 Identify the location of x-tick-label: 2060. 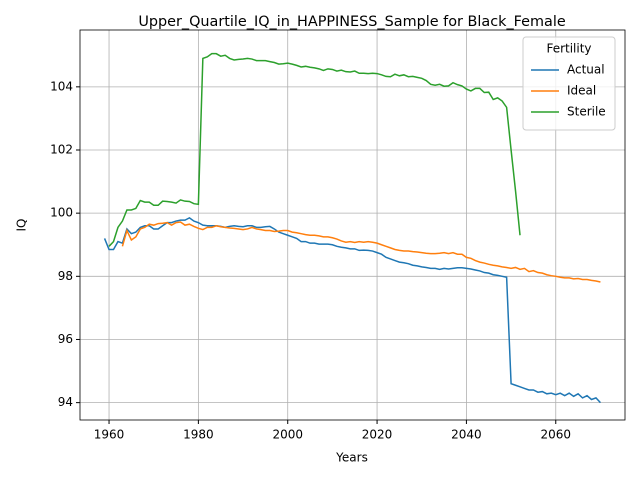
(555, 435).